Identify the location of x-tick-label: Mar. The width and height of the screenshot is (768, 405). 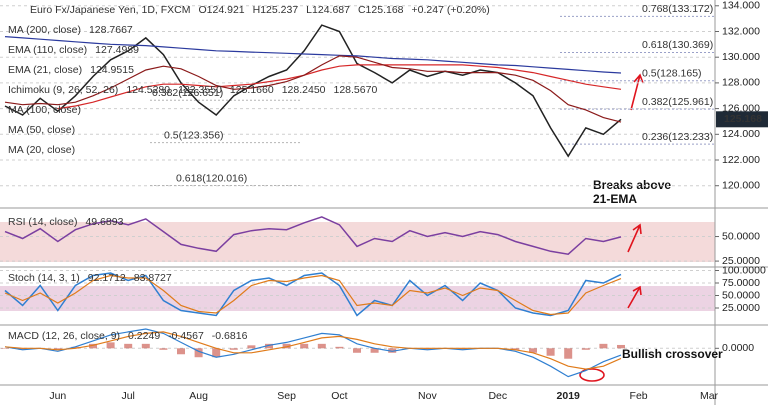
(709, 396).